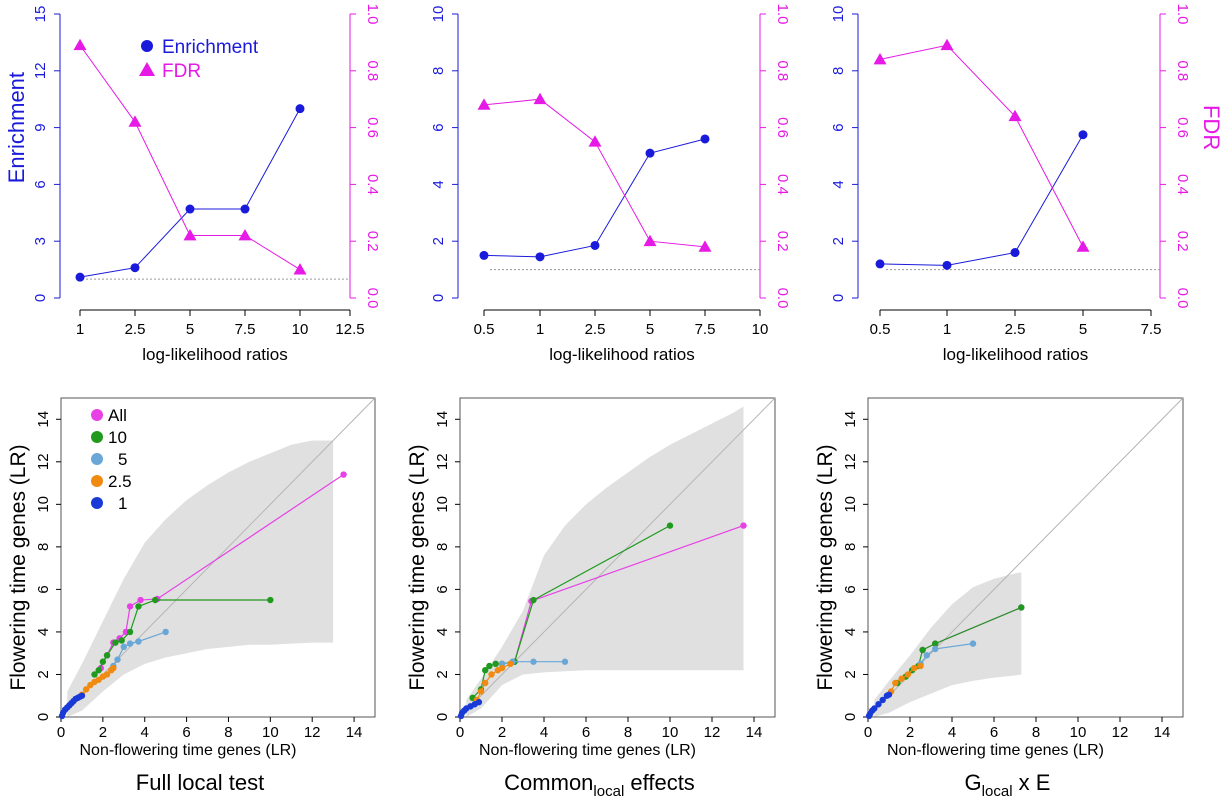  What do you see at coordinates (1032, 782) in the screenshot?
I see `panel-title-suffix: x E` at bounding box center [1032, 782].